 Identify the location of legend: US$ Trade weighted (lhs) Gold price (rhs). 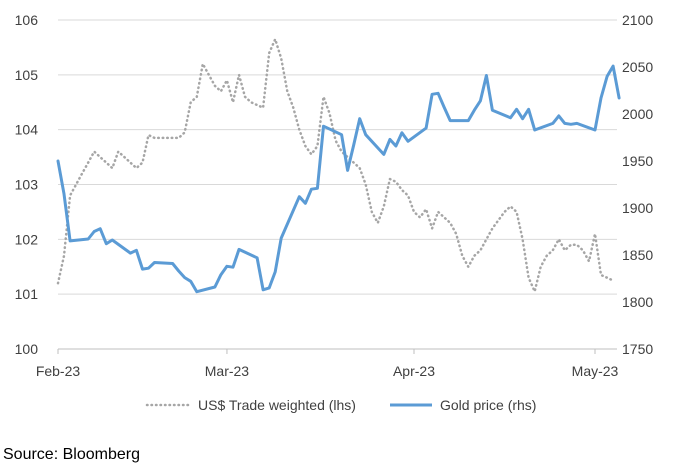
(340, 405).